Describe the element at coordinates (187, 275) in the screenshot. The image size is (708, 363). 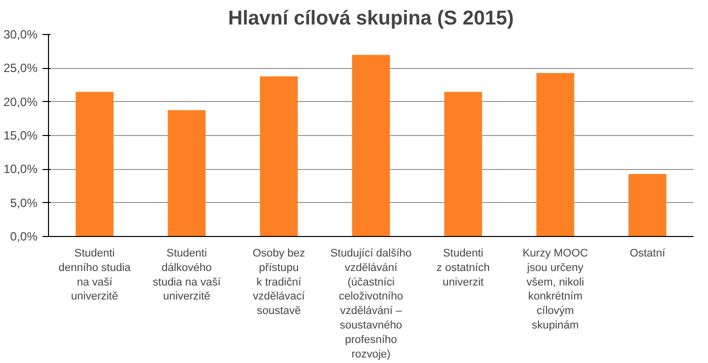
I see `x-tick-label: Studenti dálkového studia na vaší univerzitě` at that location.